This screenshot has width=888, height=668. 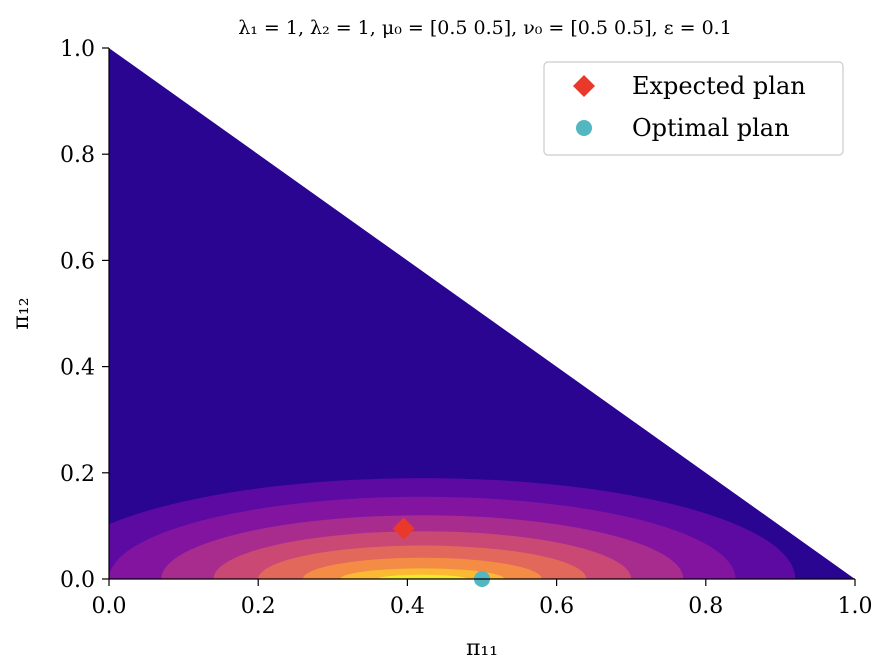 I want to click on x-axis-ticks: 0.0 0.2 0.4 0.6 0.8 1.0, so click(x=482, y=599).